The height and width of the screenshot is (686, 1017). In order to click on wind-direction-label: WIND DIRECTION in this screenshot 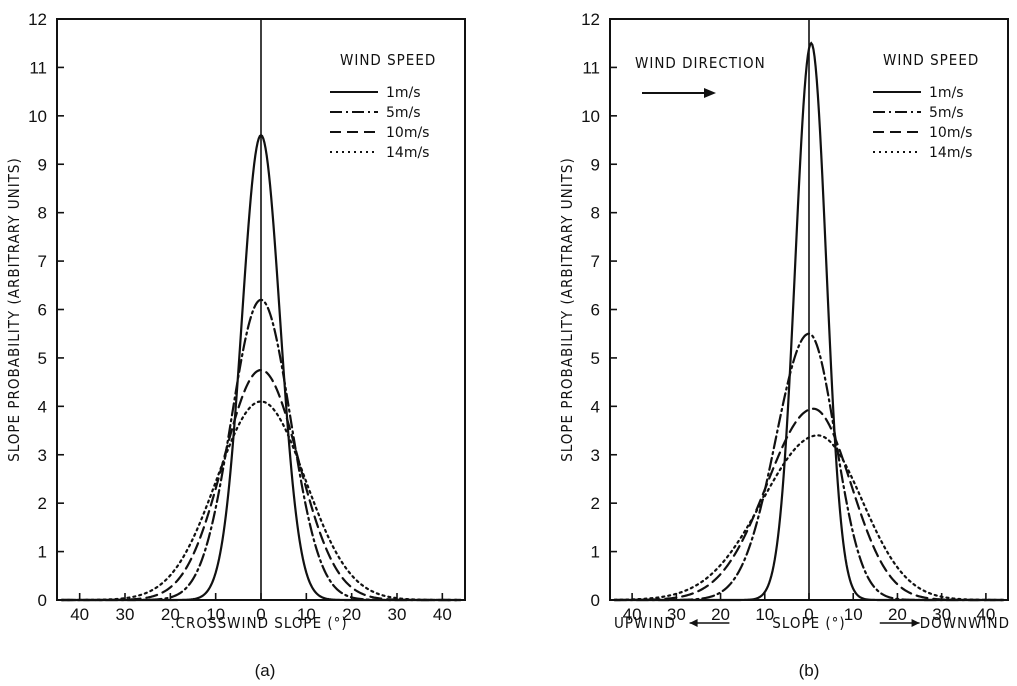, I will do `click(700, 63)`.